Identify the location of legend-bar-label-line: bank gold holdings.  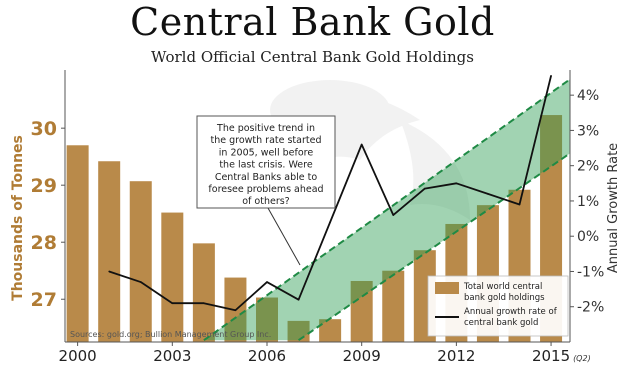
(504, 298).